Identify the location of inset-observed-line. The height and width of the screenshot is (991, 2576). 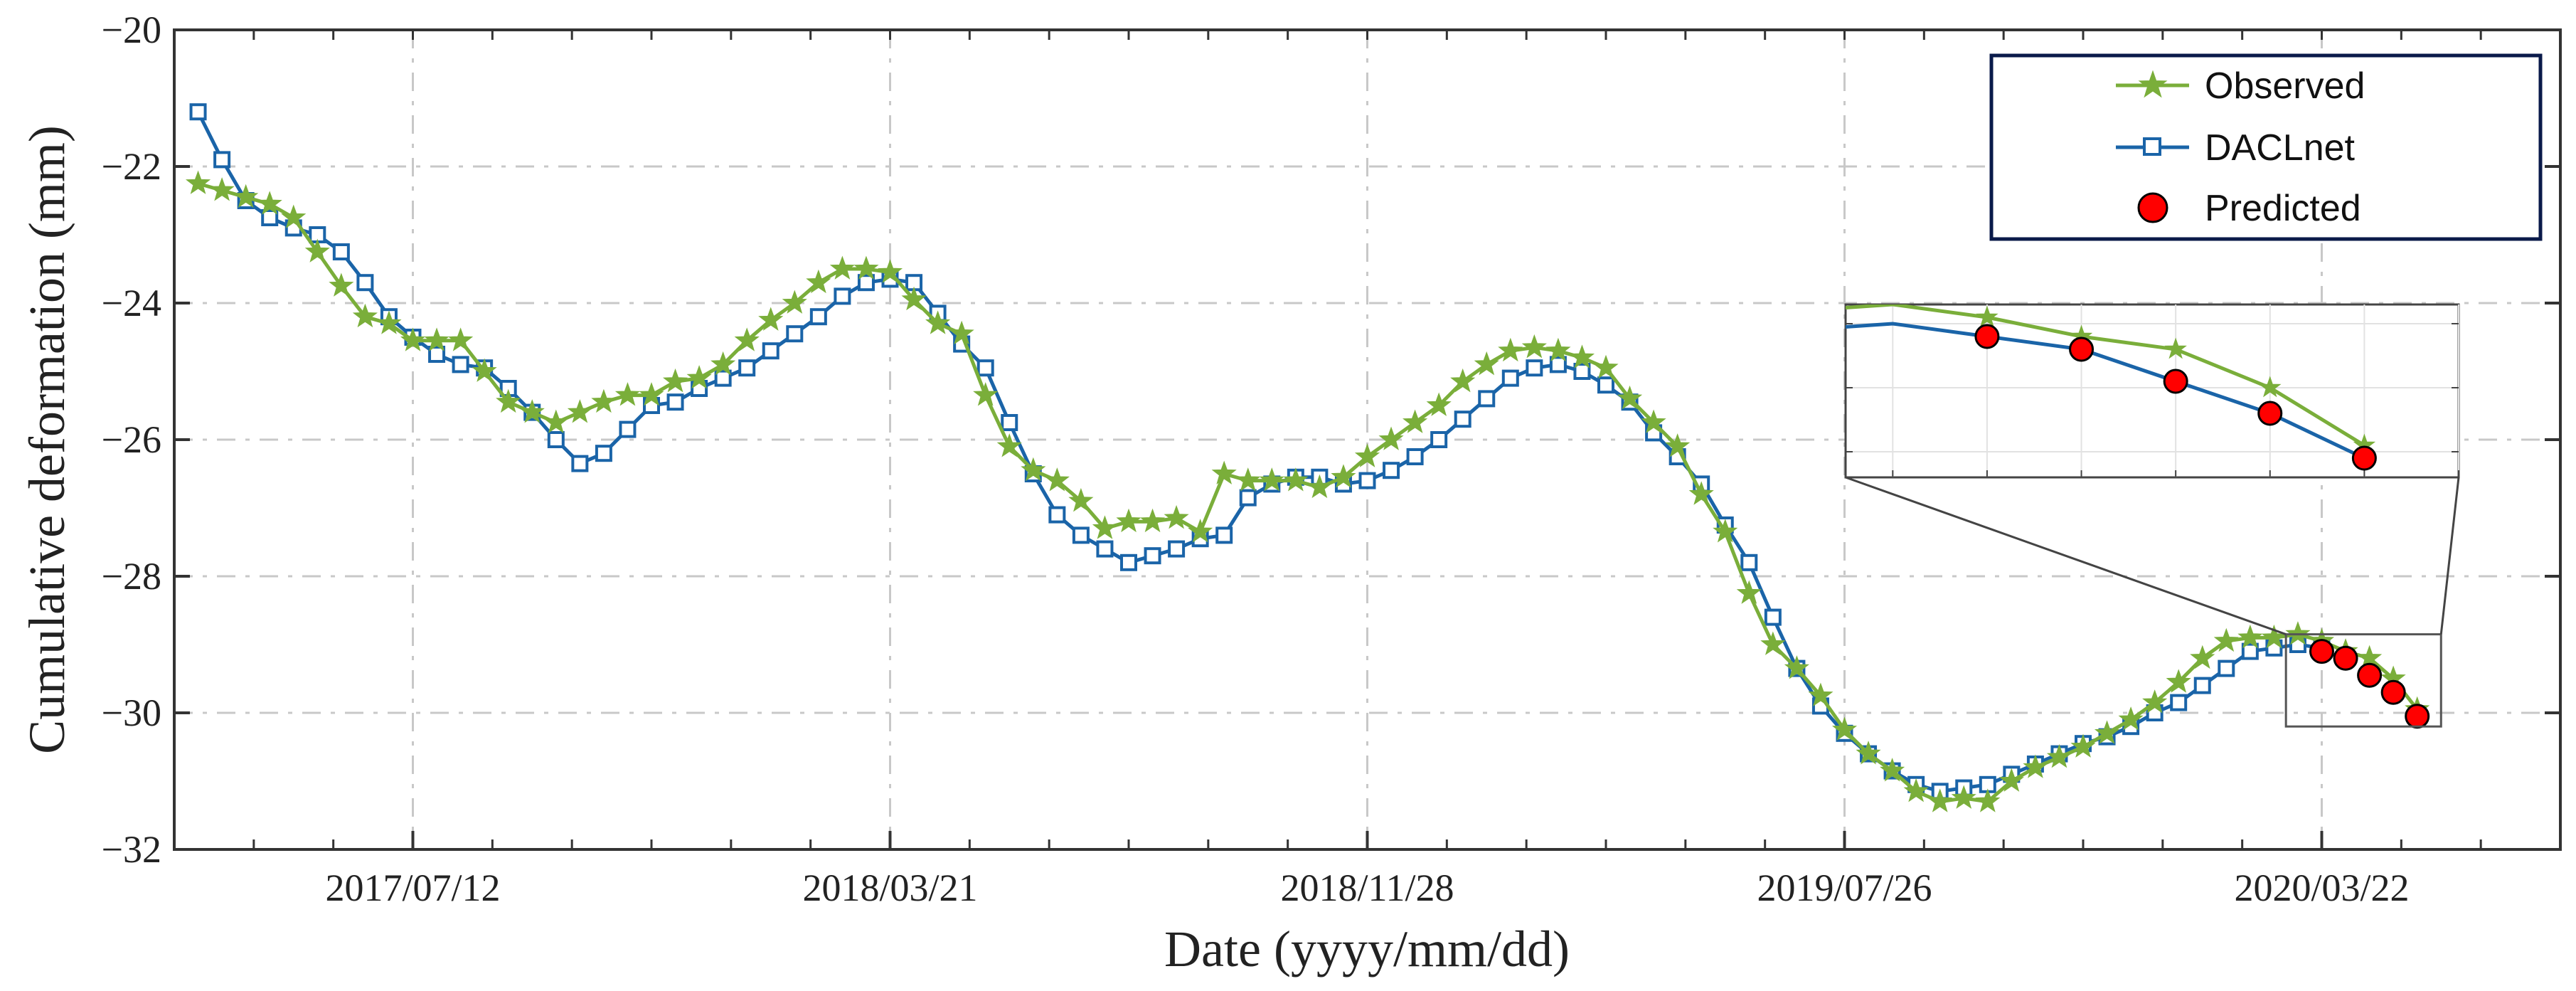
(2105, 375).